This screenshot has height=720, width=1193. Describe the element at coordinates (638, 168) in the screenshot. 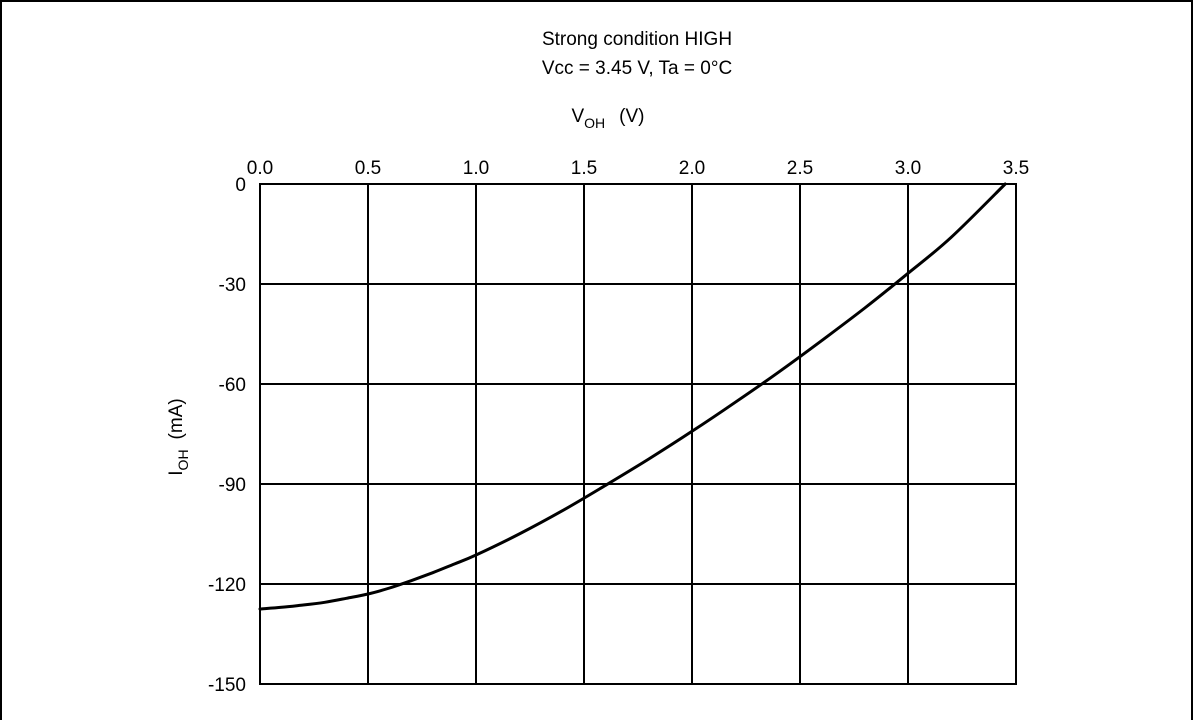

I see `x-tick-labels: 0.0 0.5 1.0 1.5 2.0 2.5 3.0 3.5` at that location.